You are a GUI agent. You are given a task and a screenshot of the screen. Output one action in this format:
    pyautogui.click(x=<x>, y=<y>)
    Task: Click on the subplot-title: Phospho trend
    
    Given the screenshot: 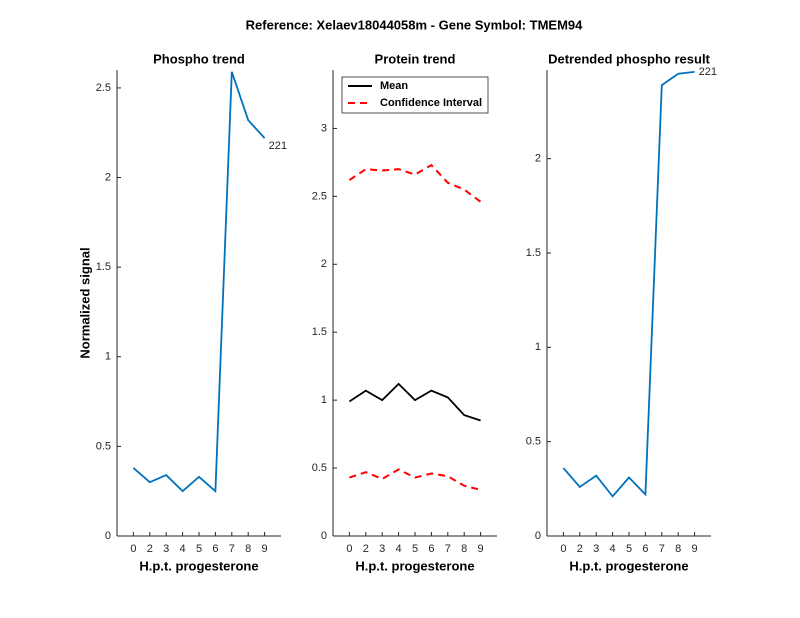 What is the action you would take?
    pyautogui.click(x=199, y=58)
    